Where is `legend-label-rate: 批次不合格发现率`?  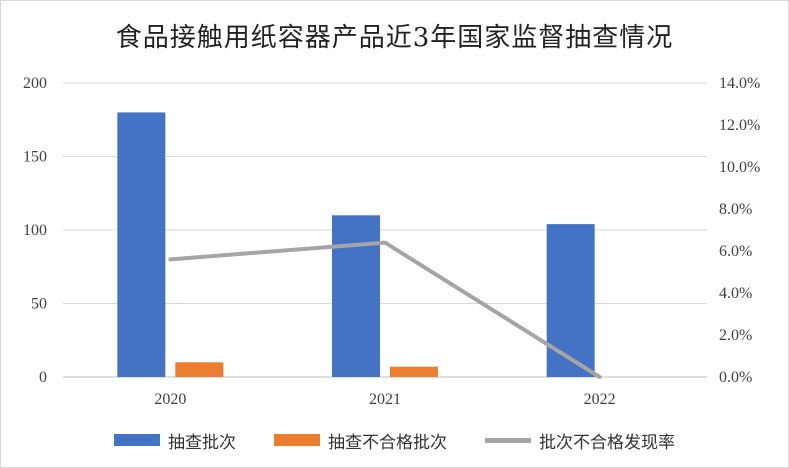 legend-label-rate: 批次不合格发现率 is located at coordinates (607, 442).